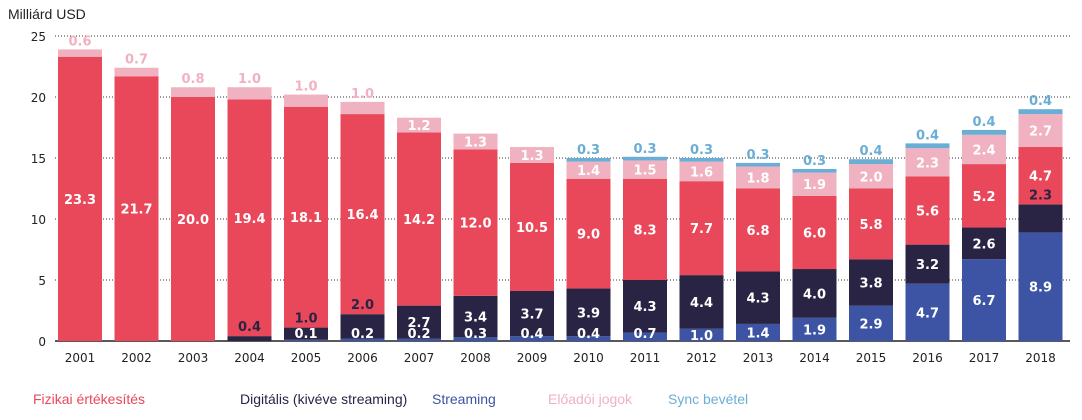  Describe the element at coordinates (701, 229) in the screenshot. I see `data-label-physical: 7.7` at that location.